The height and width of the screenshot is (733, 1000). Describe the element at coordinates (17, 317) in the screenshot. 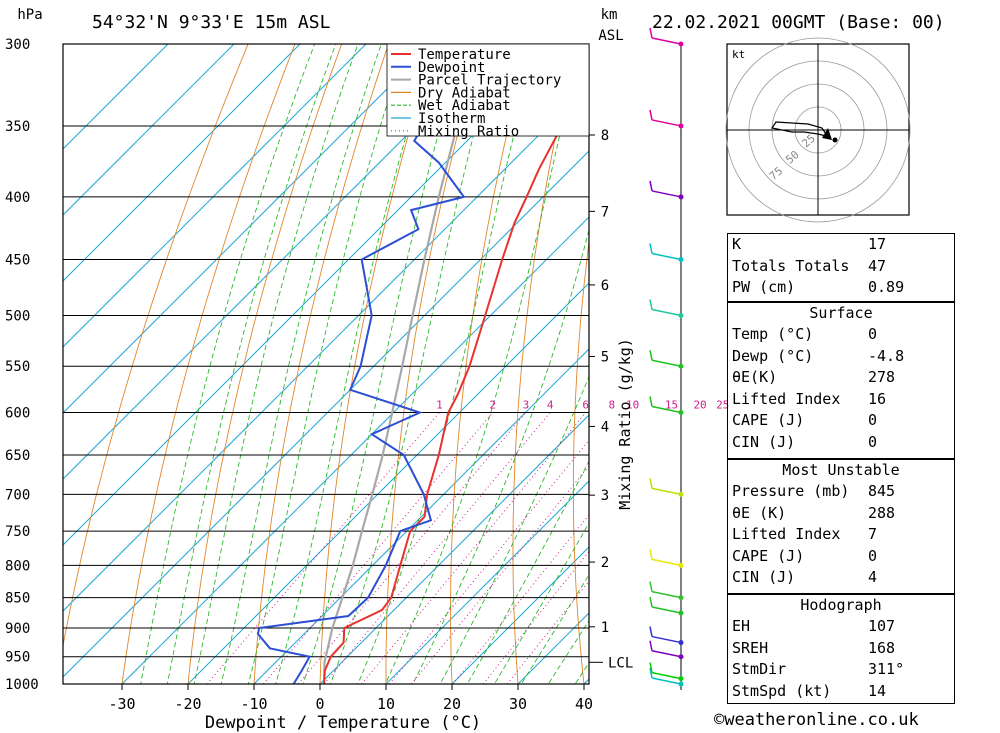

I see `pressure-tick-label: 500` at that location.